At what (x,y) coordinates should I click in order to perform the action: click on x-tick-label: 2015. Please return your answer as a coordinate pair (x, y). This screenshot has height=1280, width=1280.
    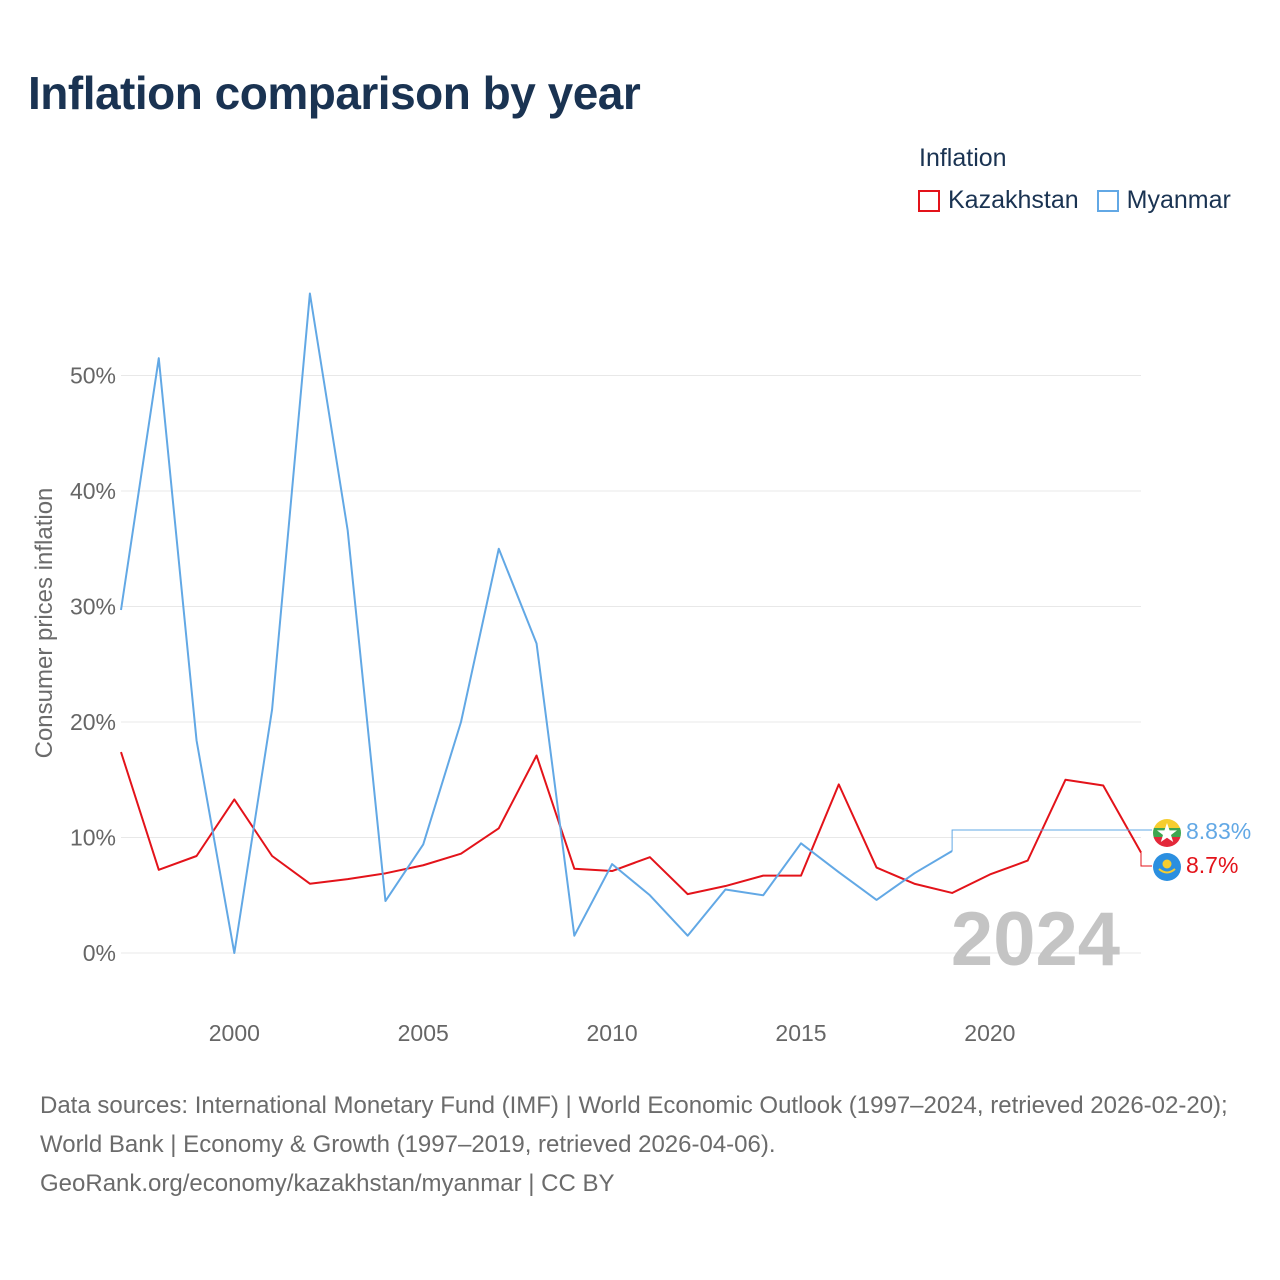
    Looking at the image, I should click on (800, 1033).